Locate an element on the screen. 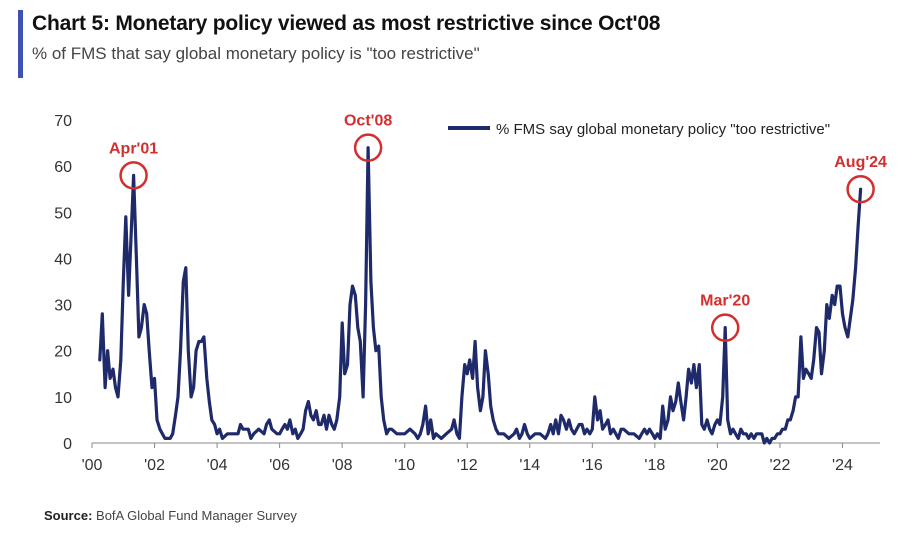 The height and width of the screenshot is (534, 904). source-text: BofA Global Fund Manager Survey is located at coordinates (196, 515).